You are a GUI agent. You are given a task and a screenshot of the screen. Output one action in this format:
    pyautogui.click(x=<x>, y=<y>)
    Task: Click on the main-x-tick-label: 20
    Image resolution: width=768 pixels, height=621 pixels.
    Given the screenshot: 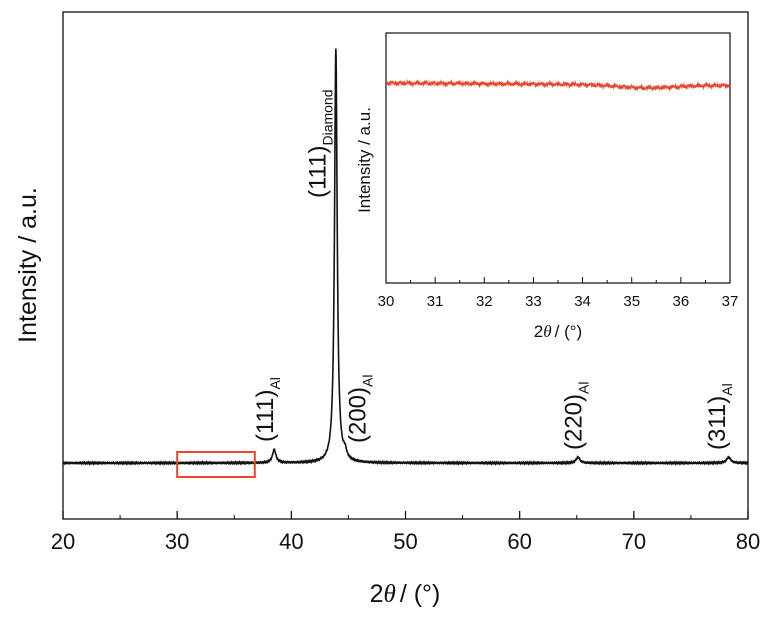 What is the action you would take?
    pyautogui.click(x=63, y=541)
    